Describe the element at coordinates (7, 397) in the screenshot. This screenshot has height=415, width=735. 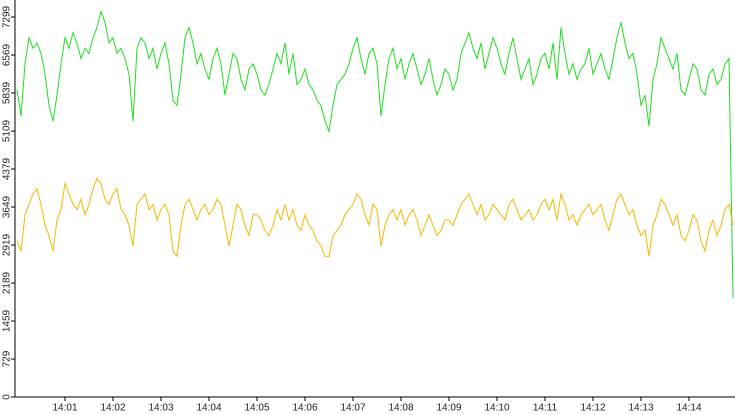
I see `y-tick-label: 0` at that location.